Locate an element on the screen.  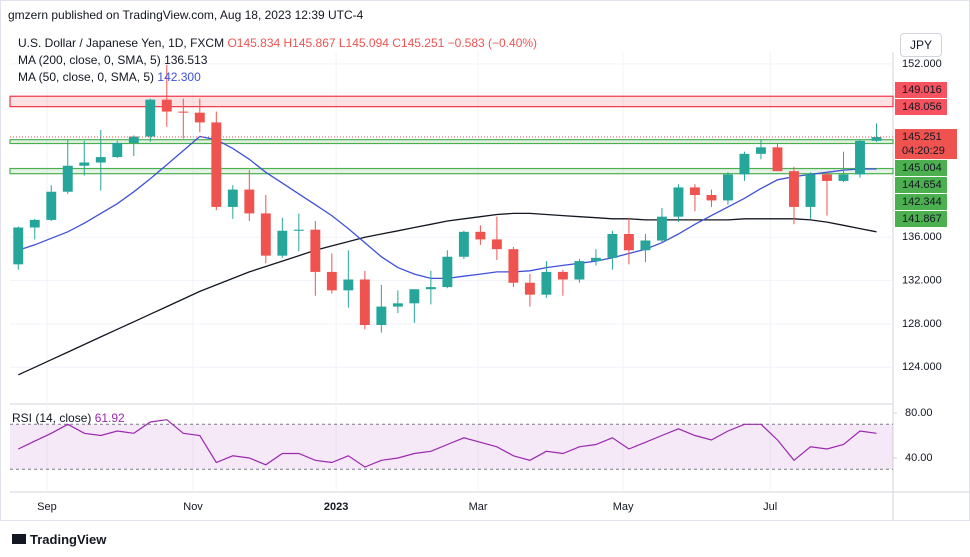
symbol: U.S. Dollar / Japanese Yen, 1D, FXCM is located at coordinates (121, 43).